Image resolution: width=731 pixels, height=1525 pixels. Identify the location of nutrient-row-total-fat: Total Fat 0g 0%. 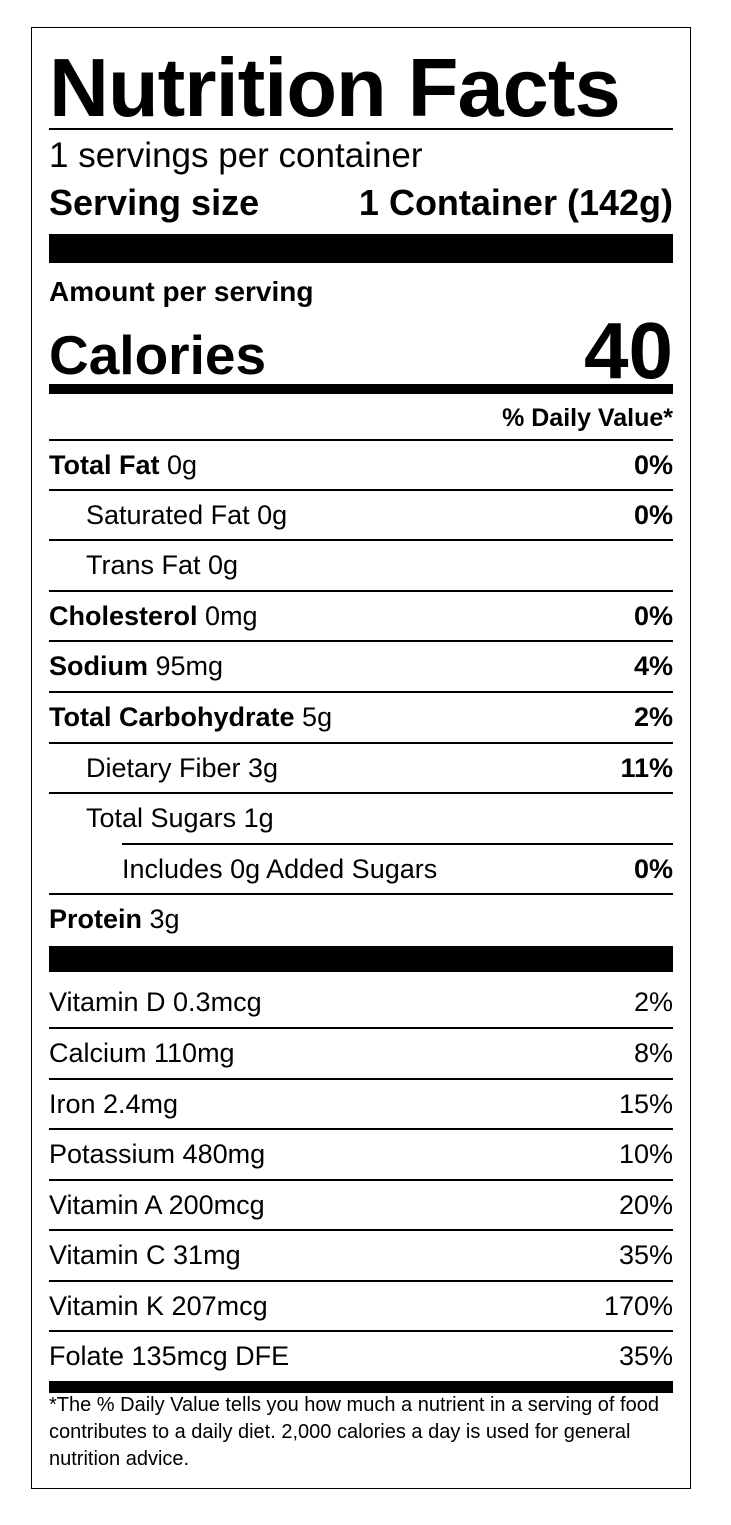
(361, 465).